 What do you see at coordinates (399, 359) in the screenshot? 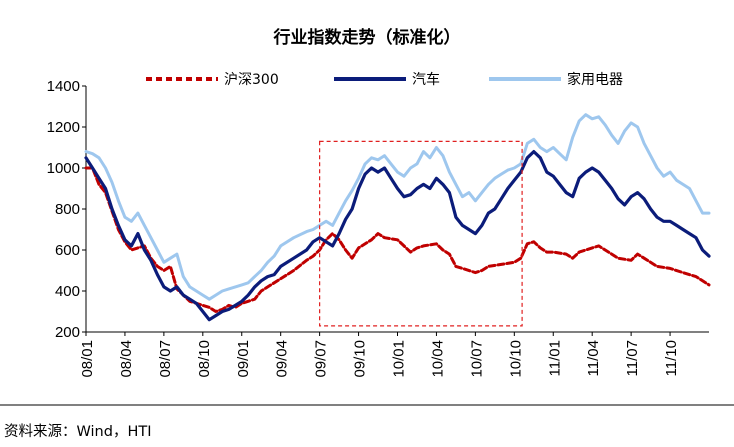
I see `x-tick-label: 10/01` at bounding box center [399, 359].